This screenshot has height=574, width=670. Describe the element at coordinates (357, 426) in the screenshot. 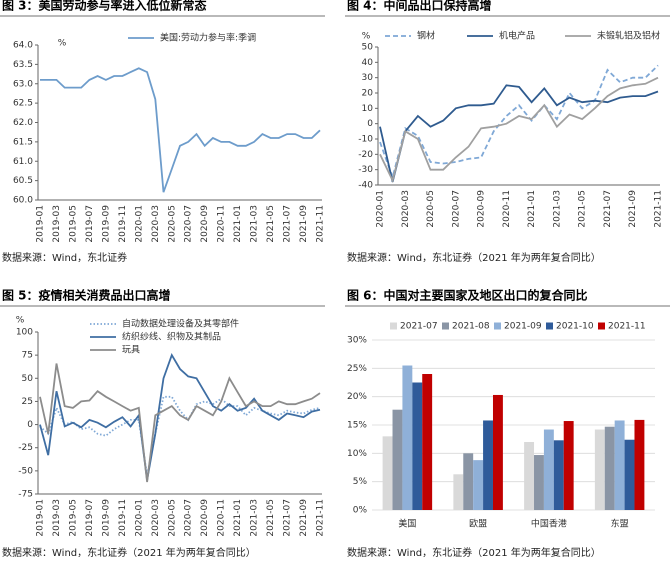

I see `y-tick-label: 15%` at that location.